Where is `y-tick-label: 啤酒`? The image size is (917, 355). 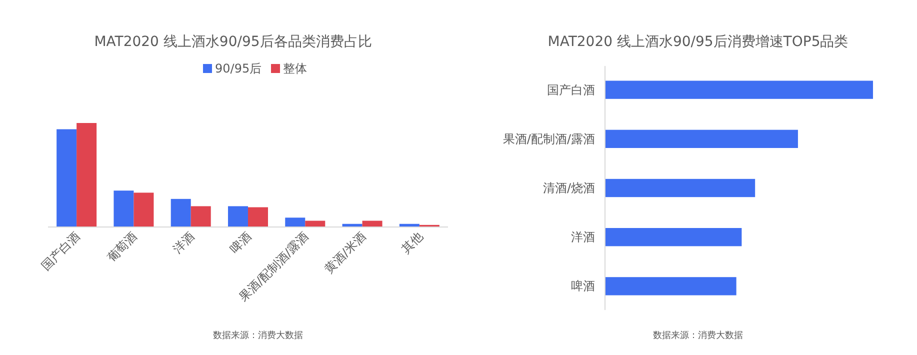
y-tick-label: 啤酒 is located at coordinates (583, 286).